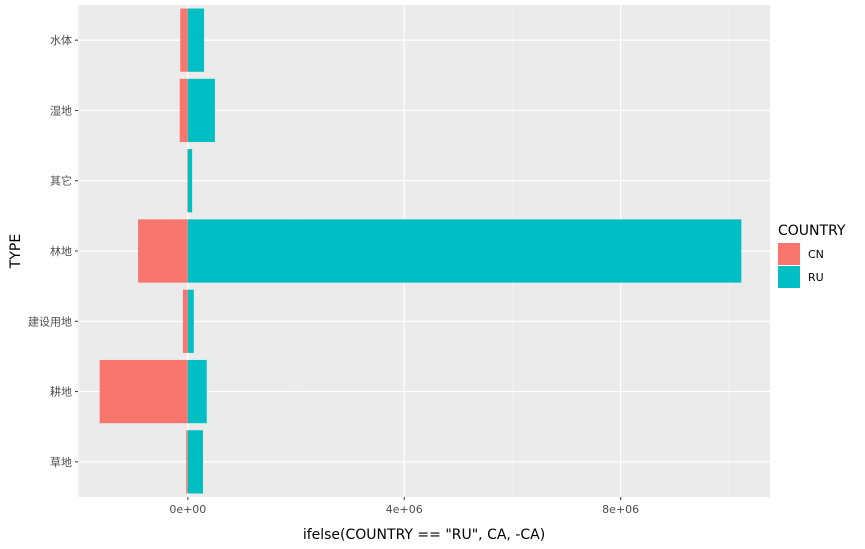  Describe the element at coordinates (816, 254) in the screenshot. I see `legend-label-cn: CN` at that location.